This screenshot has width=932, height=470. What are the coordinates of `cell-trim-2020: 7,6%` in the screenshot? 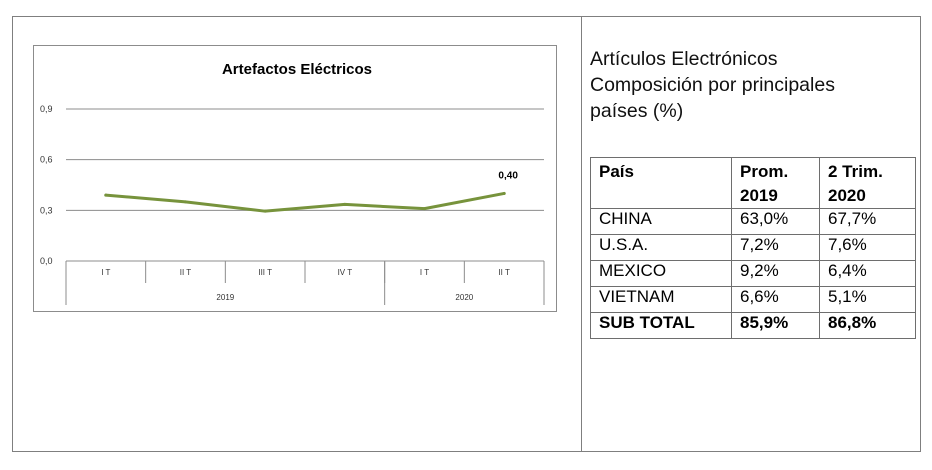 It's located at (867, 247).